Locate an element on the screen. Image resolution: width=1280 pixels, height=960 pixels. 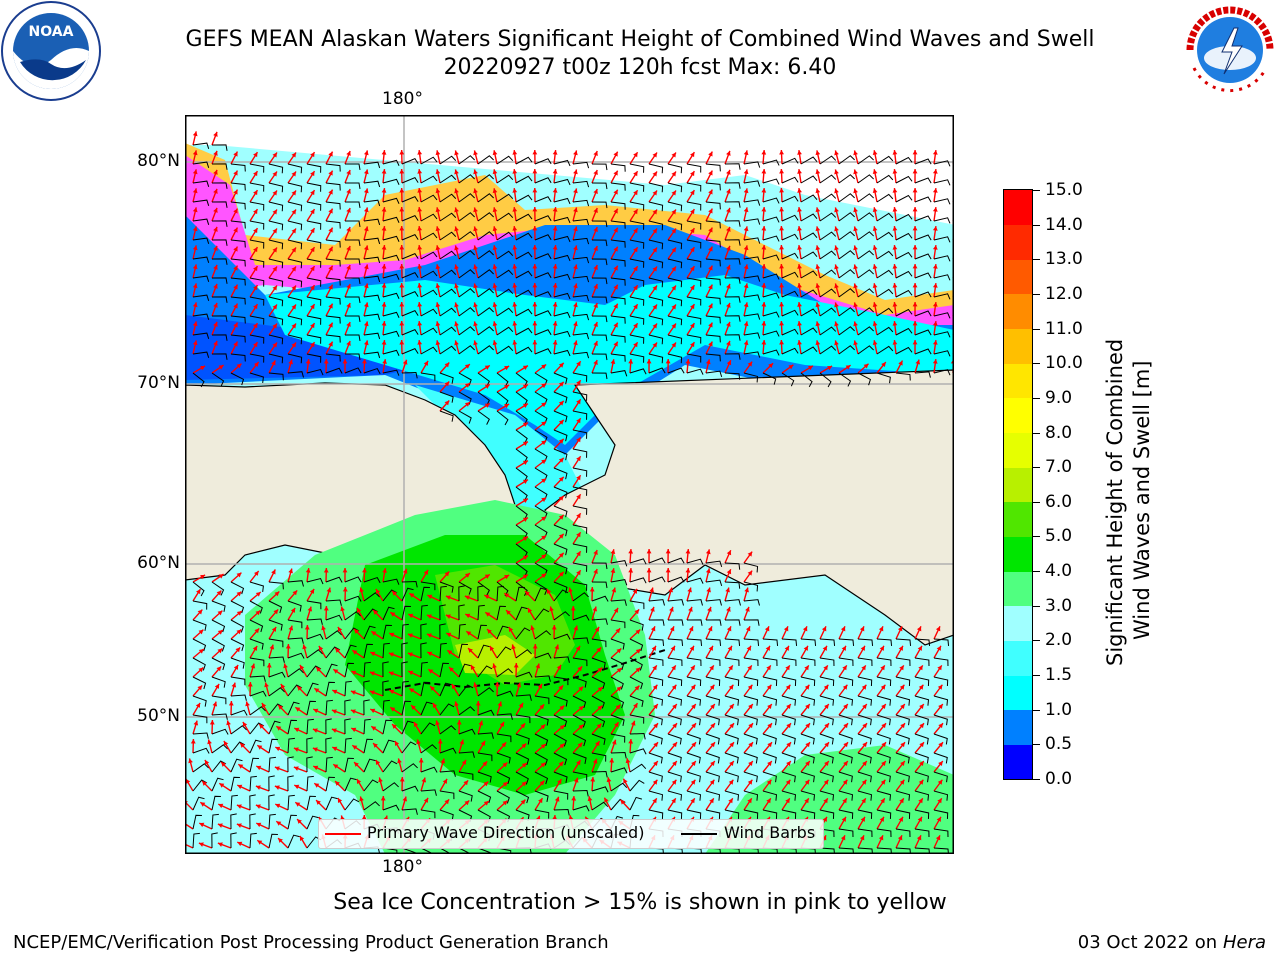
colorbar-tick-label: 9.0 is located at coordinates (1059, 397).